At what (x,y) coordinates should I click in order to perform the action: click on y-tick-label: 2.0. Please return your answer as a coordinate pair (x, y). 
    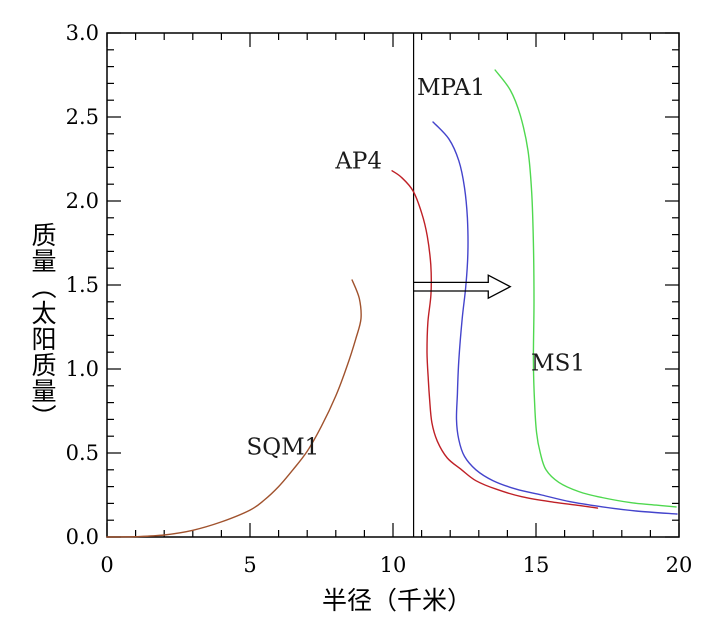
    Looking at the image, I should click on (82, 201).